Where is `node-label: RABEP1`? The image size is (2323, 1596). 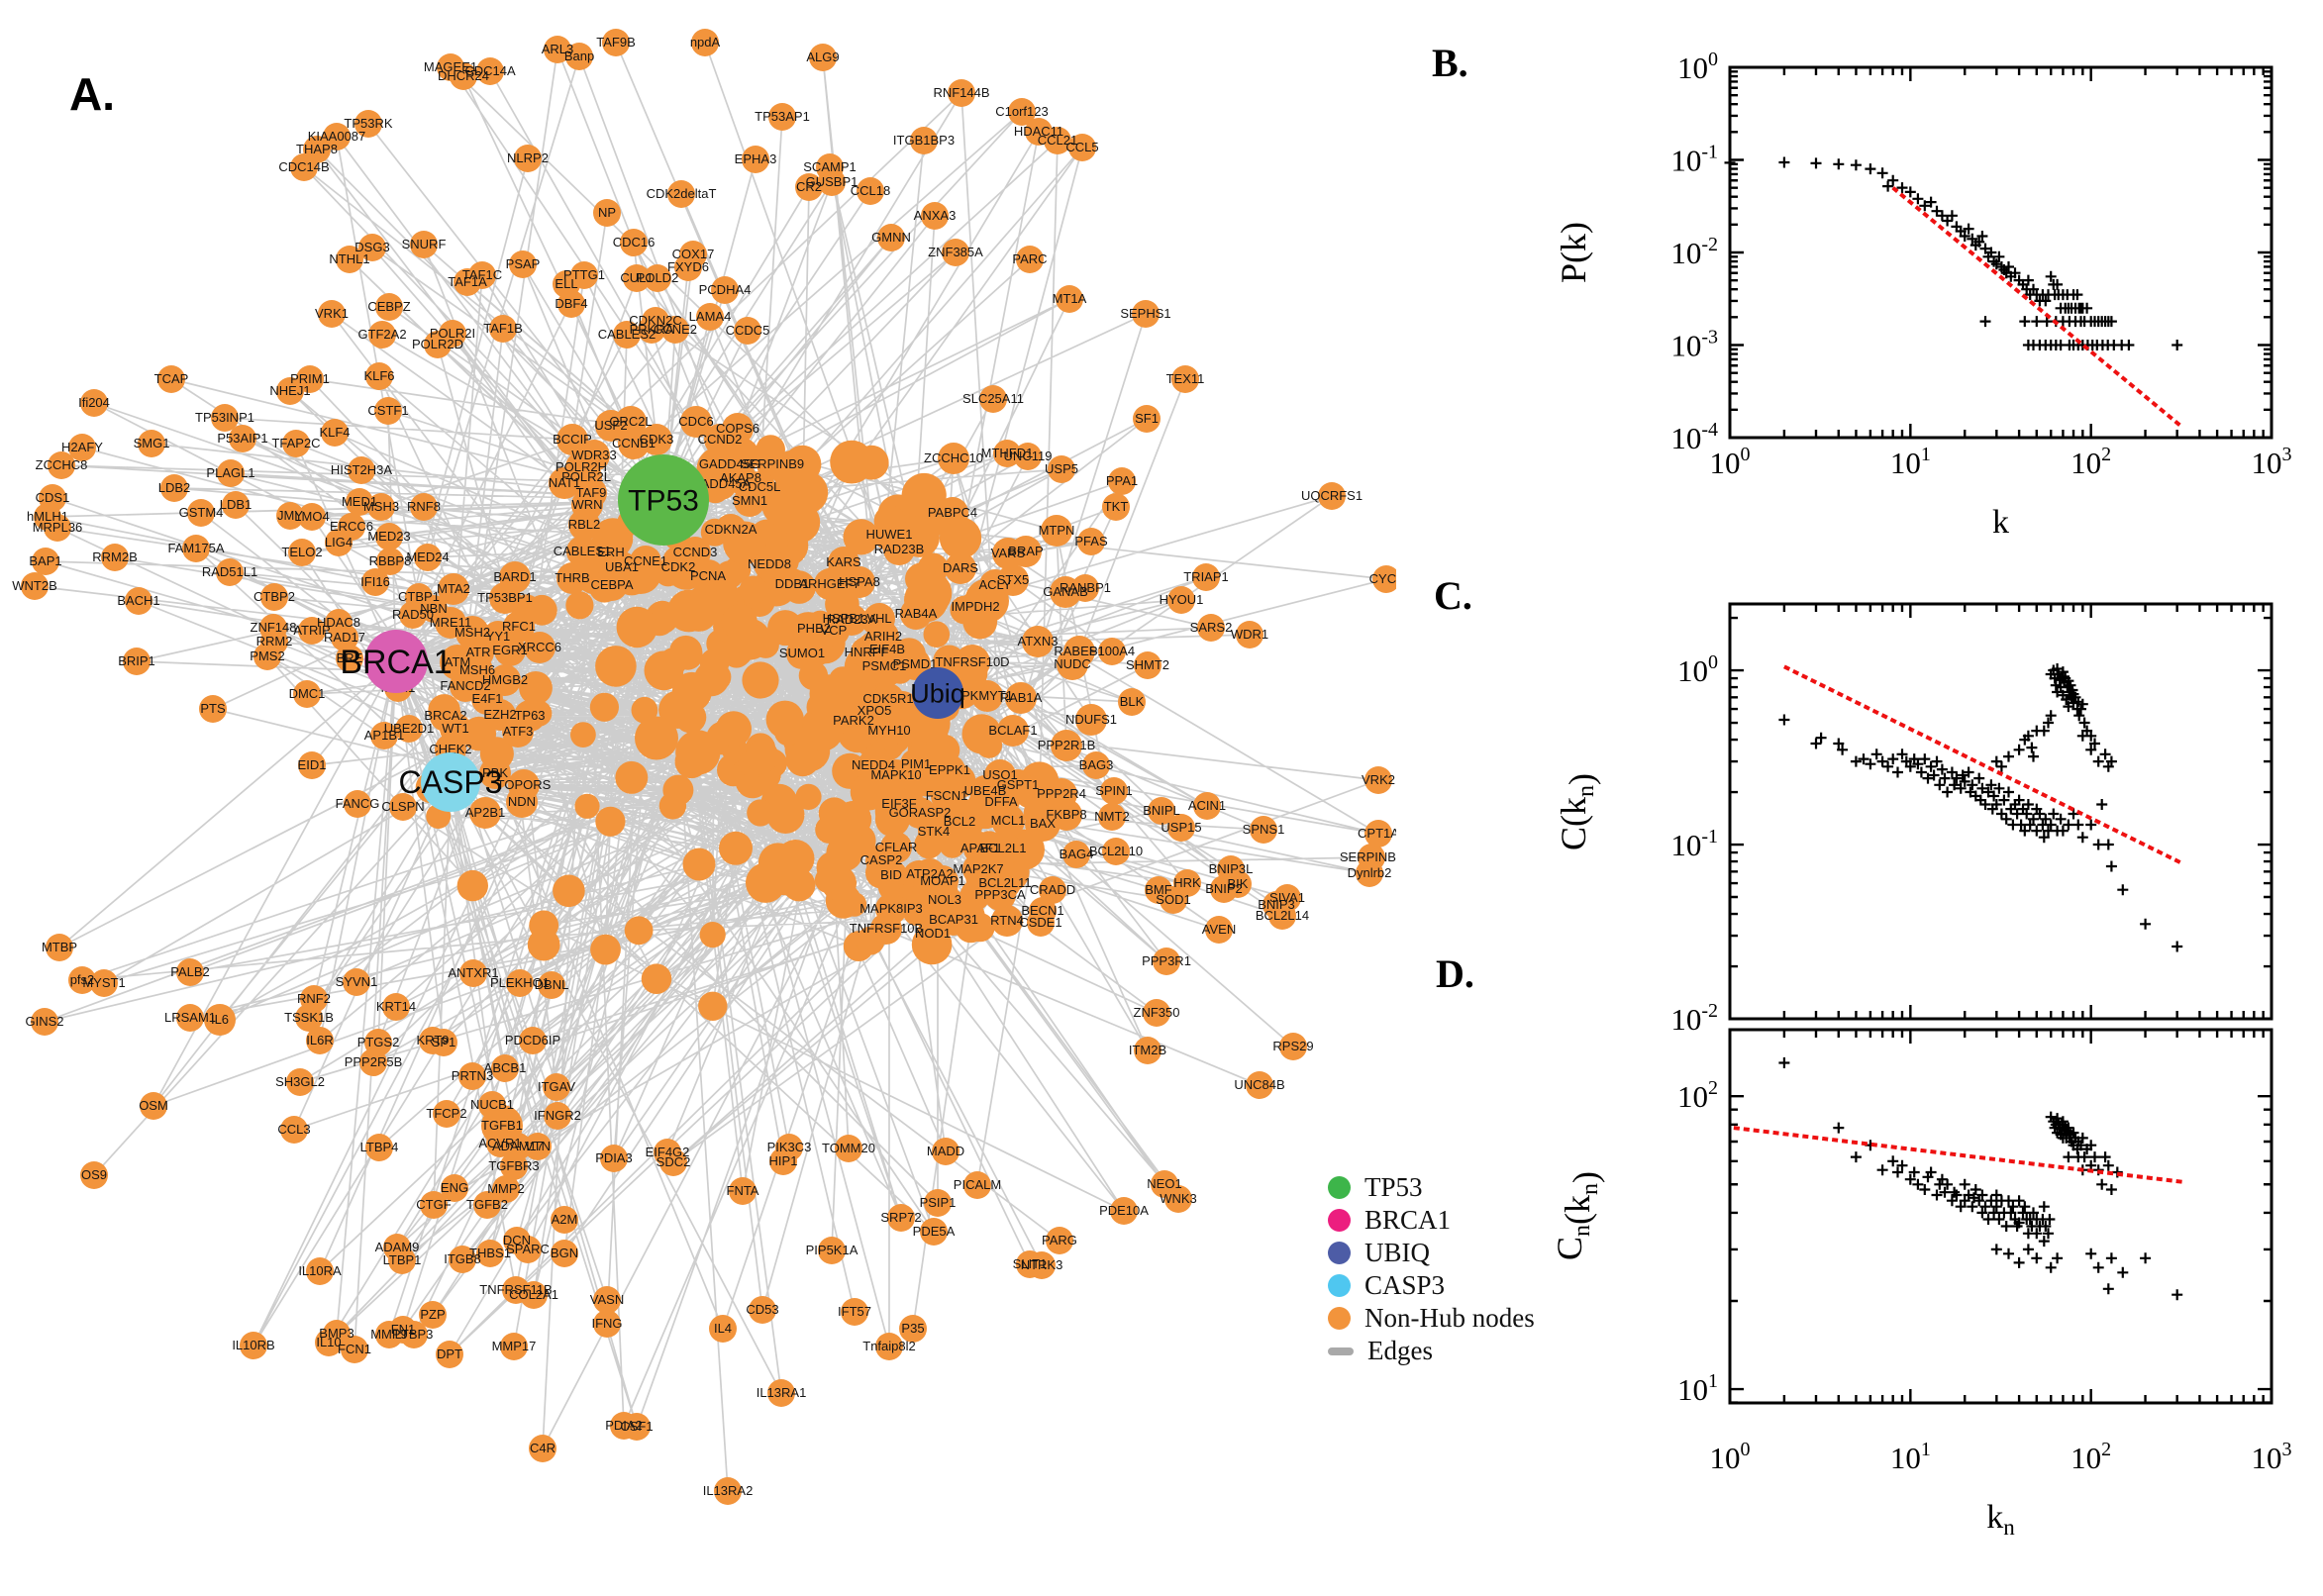
node-label: RABEP1 is located at coordinates (1079, 651).